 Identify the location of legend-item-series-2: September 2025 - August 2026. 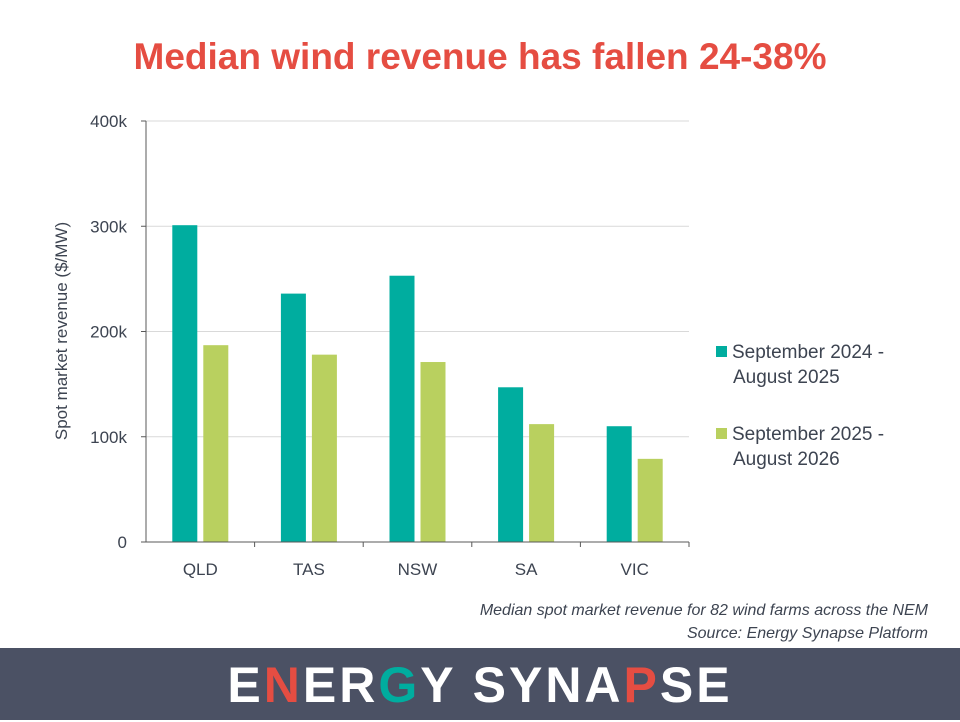
(826, 447).